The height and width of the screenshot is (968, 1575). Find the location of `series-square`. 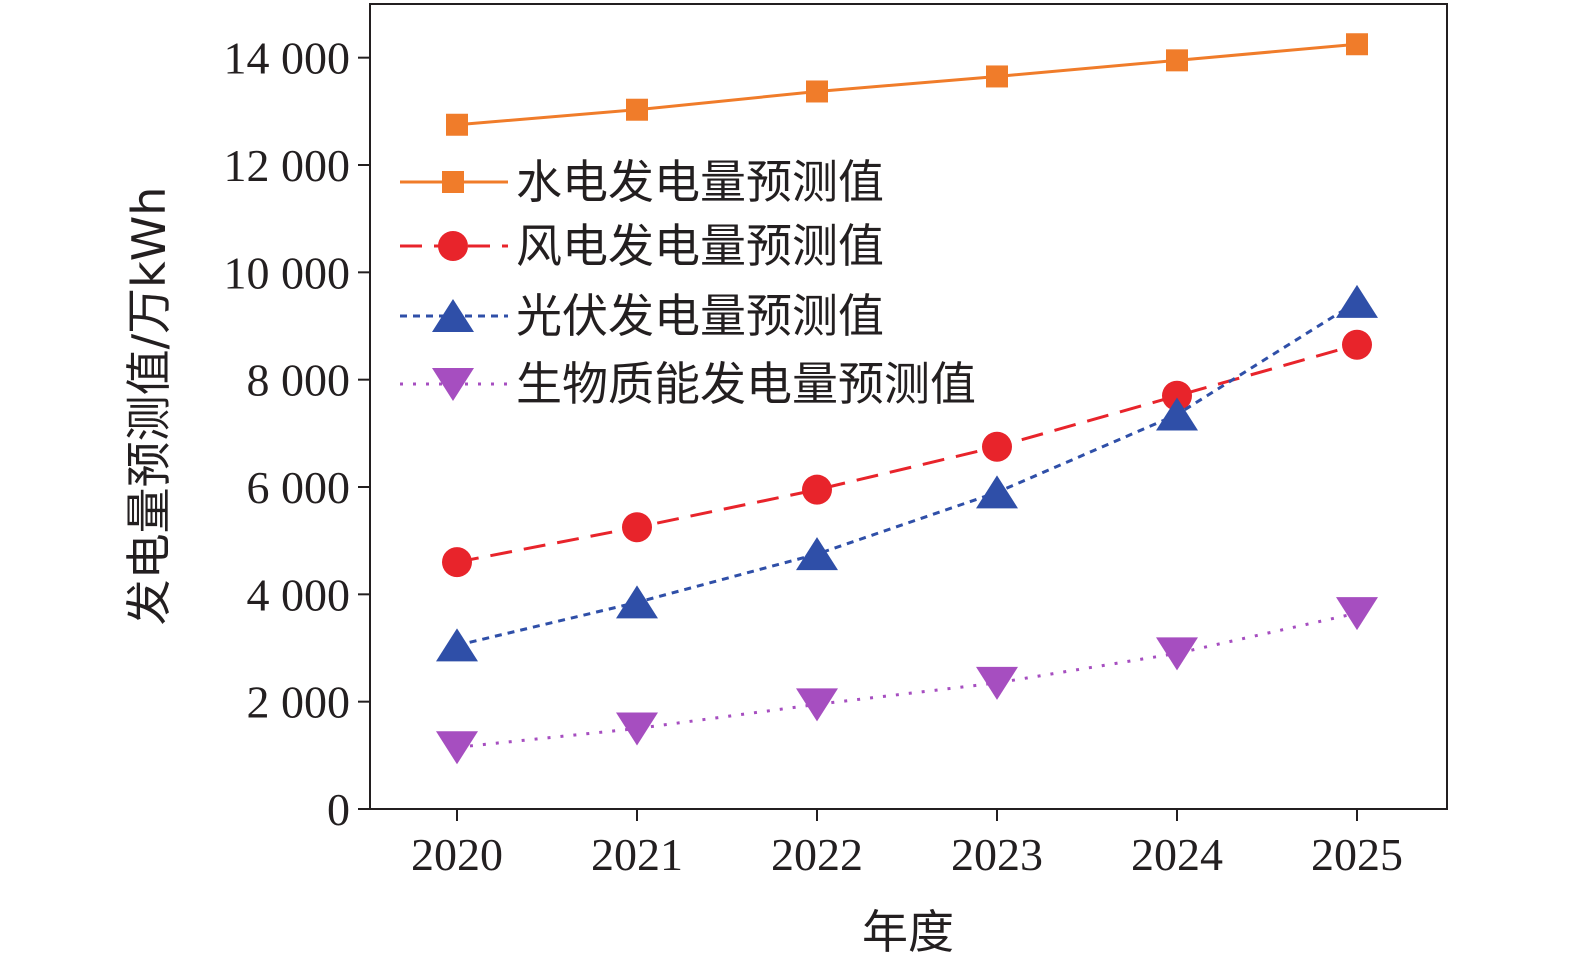

series-square is located at coordinates (907, 84).